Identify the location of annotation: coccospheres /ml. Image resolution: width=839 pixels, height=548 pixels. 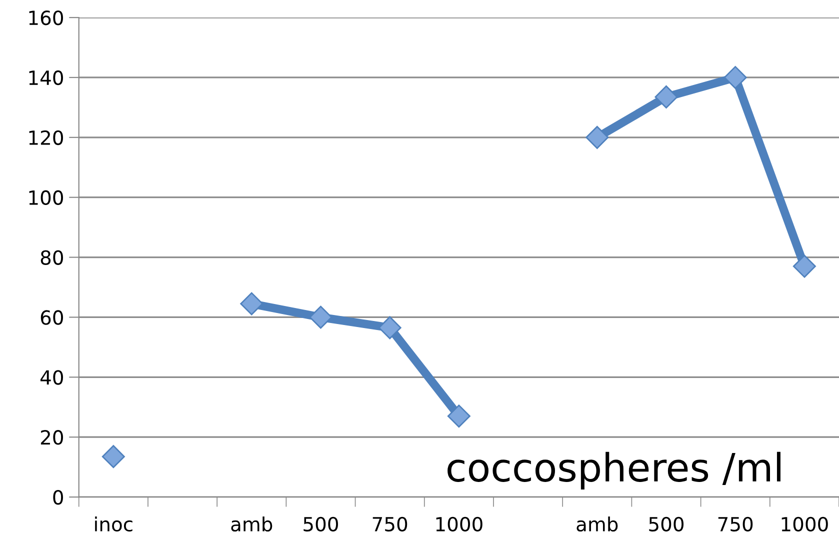
(614, 471).